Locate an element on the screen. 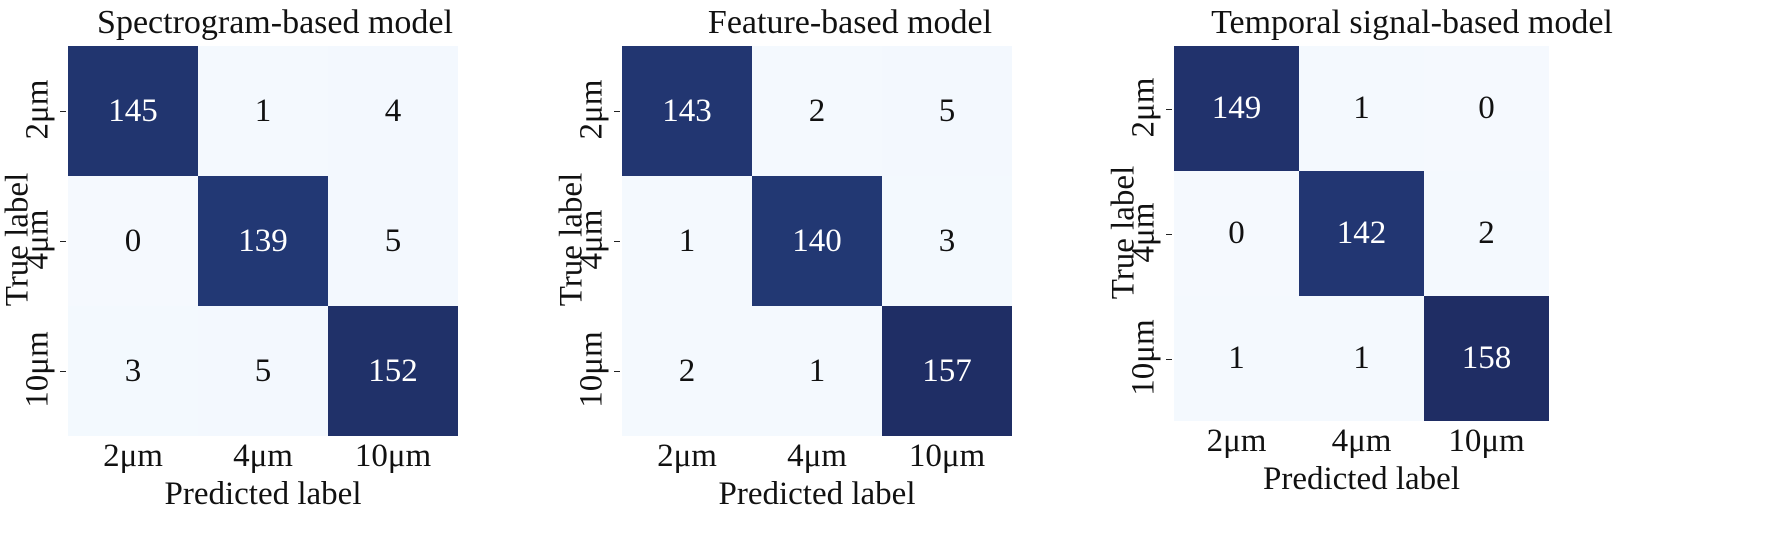 The width and height of the screenshot is (1772, 540). chart-title: Feature-based model is located at coordinates (850, 22).